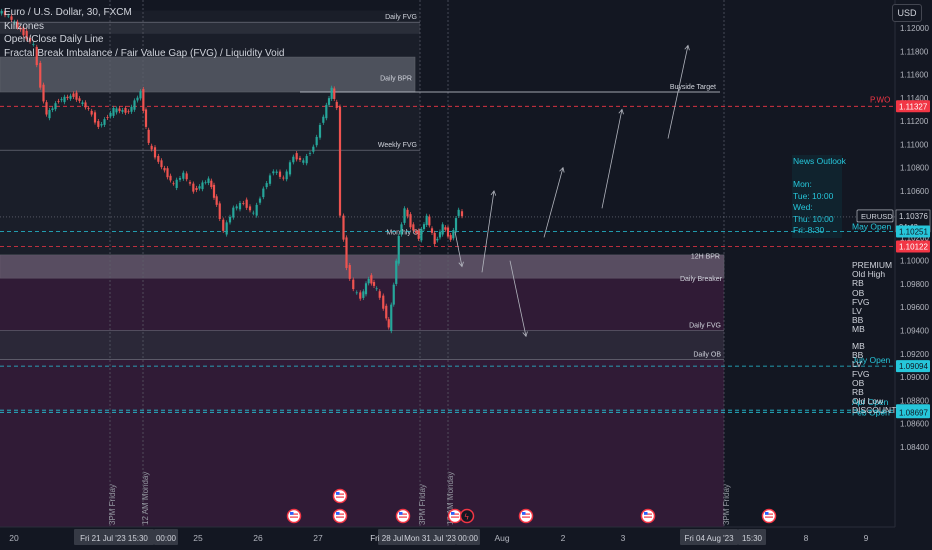 This screenshot has width=932, height=550. I want to click on indicator-killzones: Killzones, so click(24, 26).